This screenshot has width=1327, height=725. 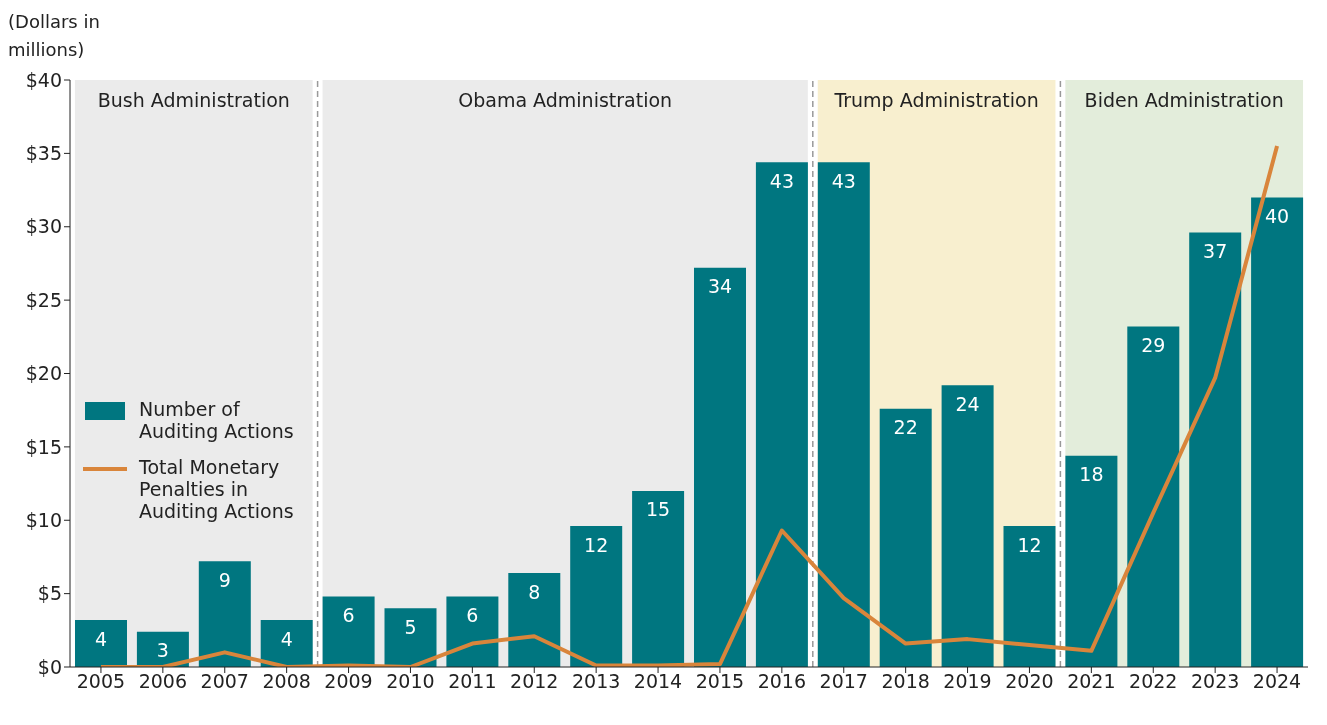 I want to click on y-tick-label: $0, so click(x=49, y=666).